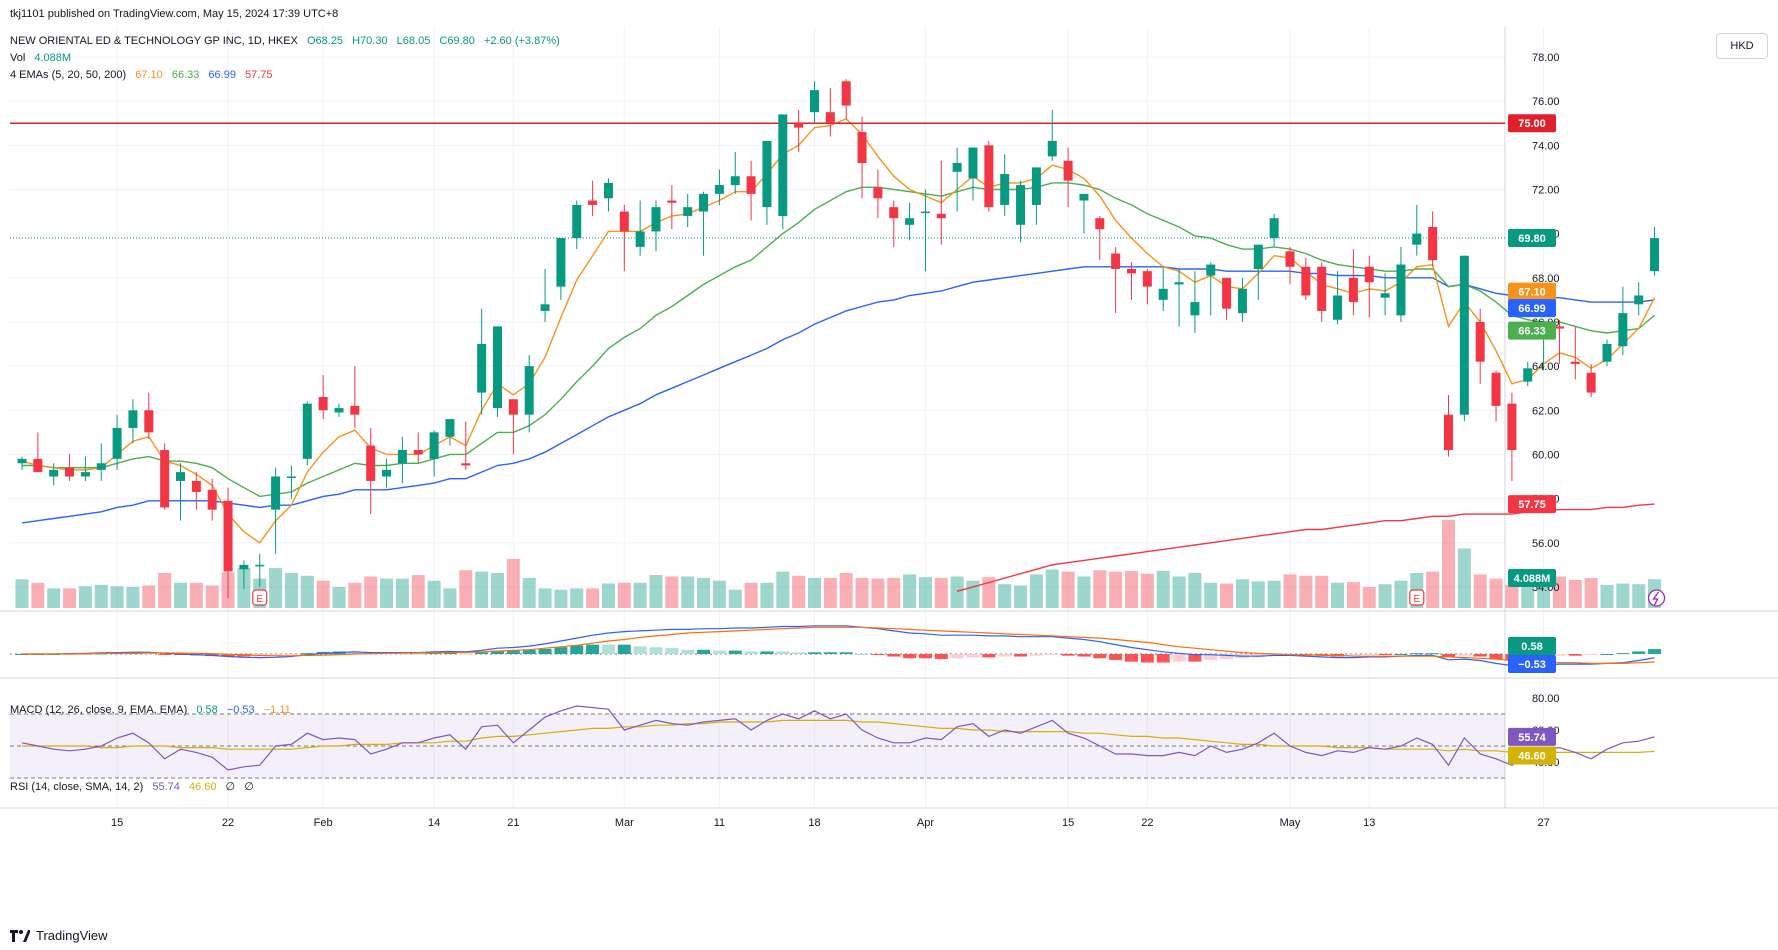 This screenshot has height=950, width=1778. I want to click on time-tick-label: Apr, so click(925, 823).